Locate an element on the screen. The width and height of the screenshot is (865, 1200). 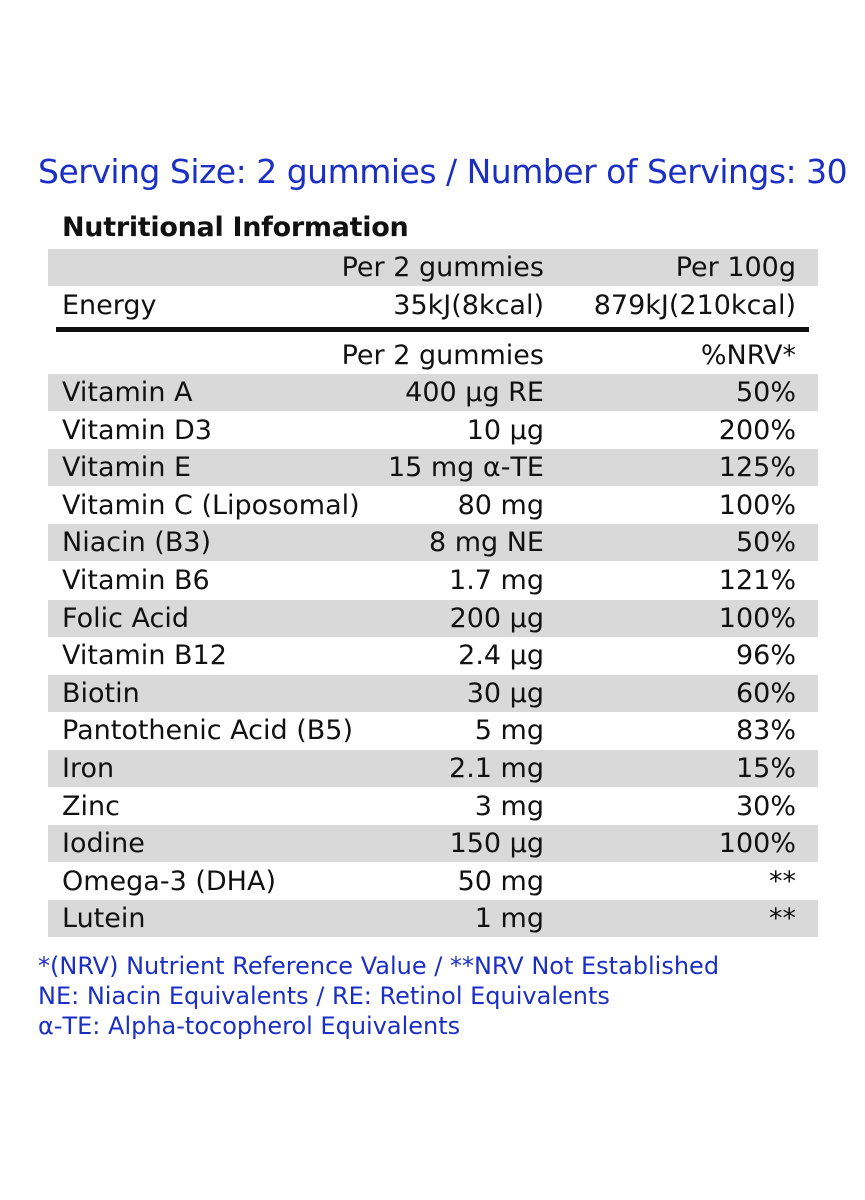
nutrient-name: Biotin is located at coordinates (101, 693).